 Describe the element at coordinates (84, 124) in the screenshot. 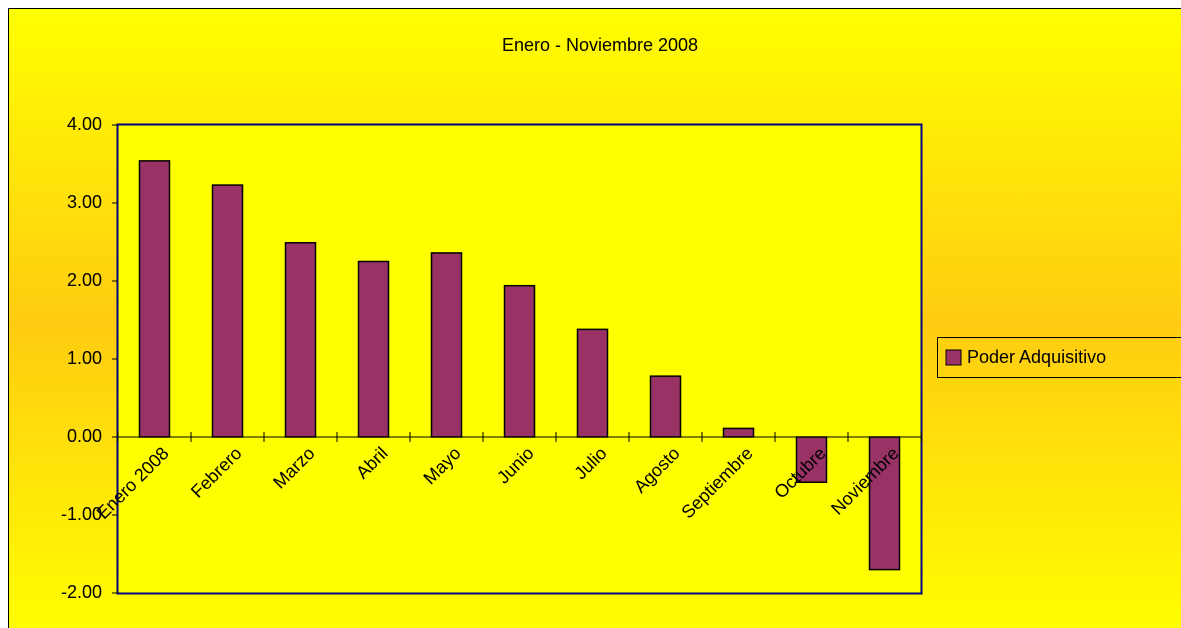

I see `y-tick-label: 4.00` at that location.